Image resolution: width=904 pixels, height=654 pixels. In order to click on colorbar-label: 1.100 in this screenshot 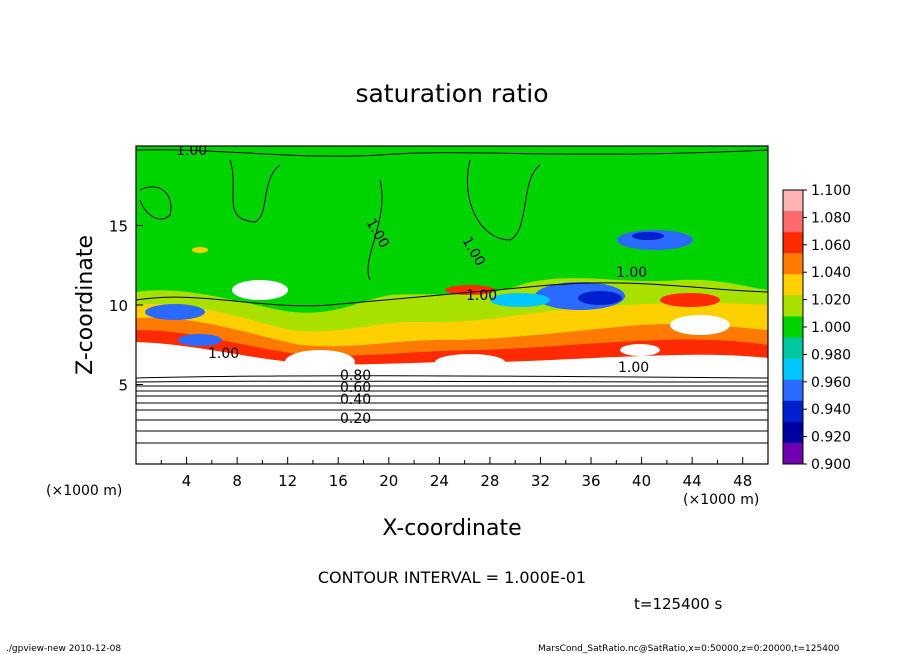, I will do `click(831, 191)`.